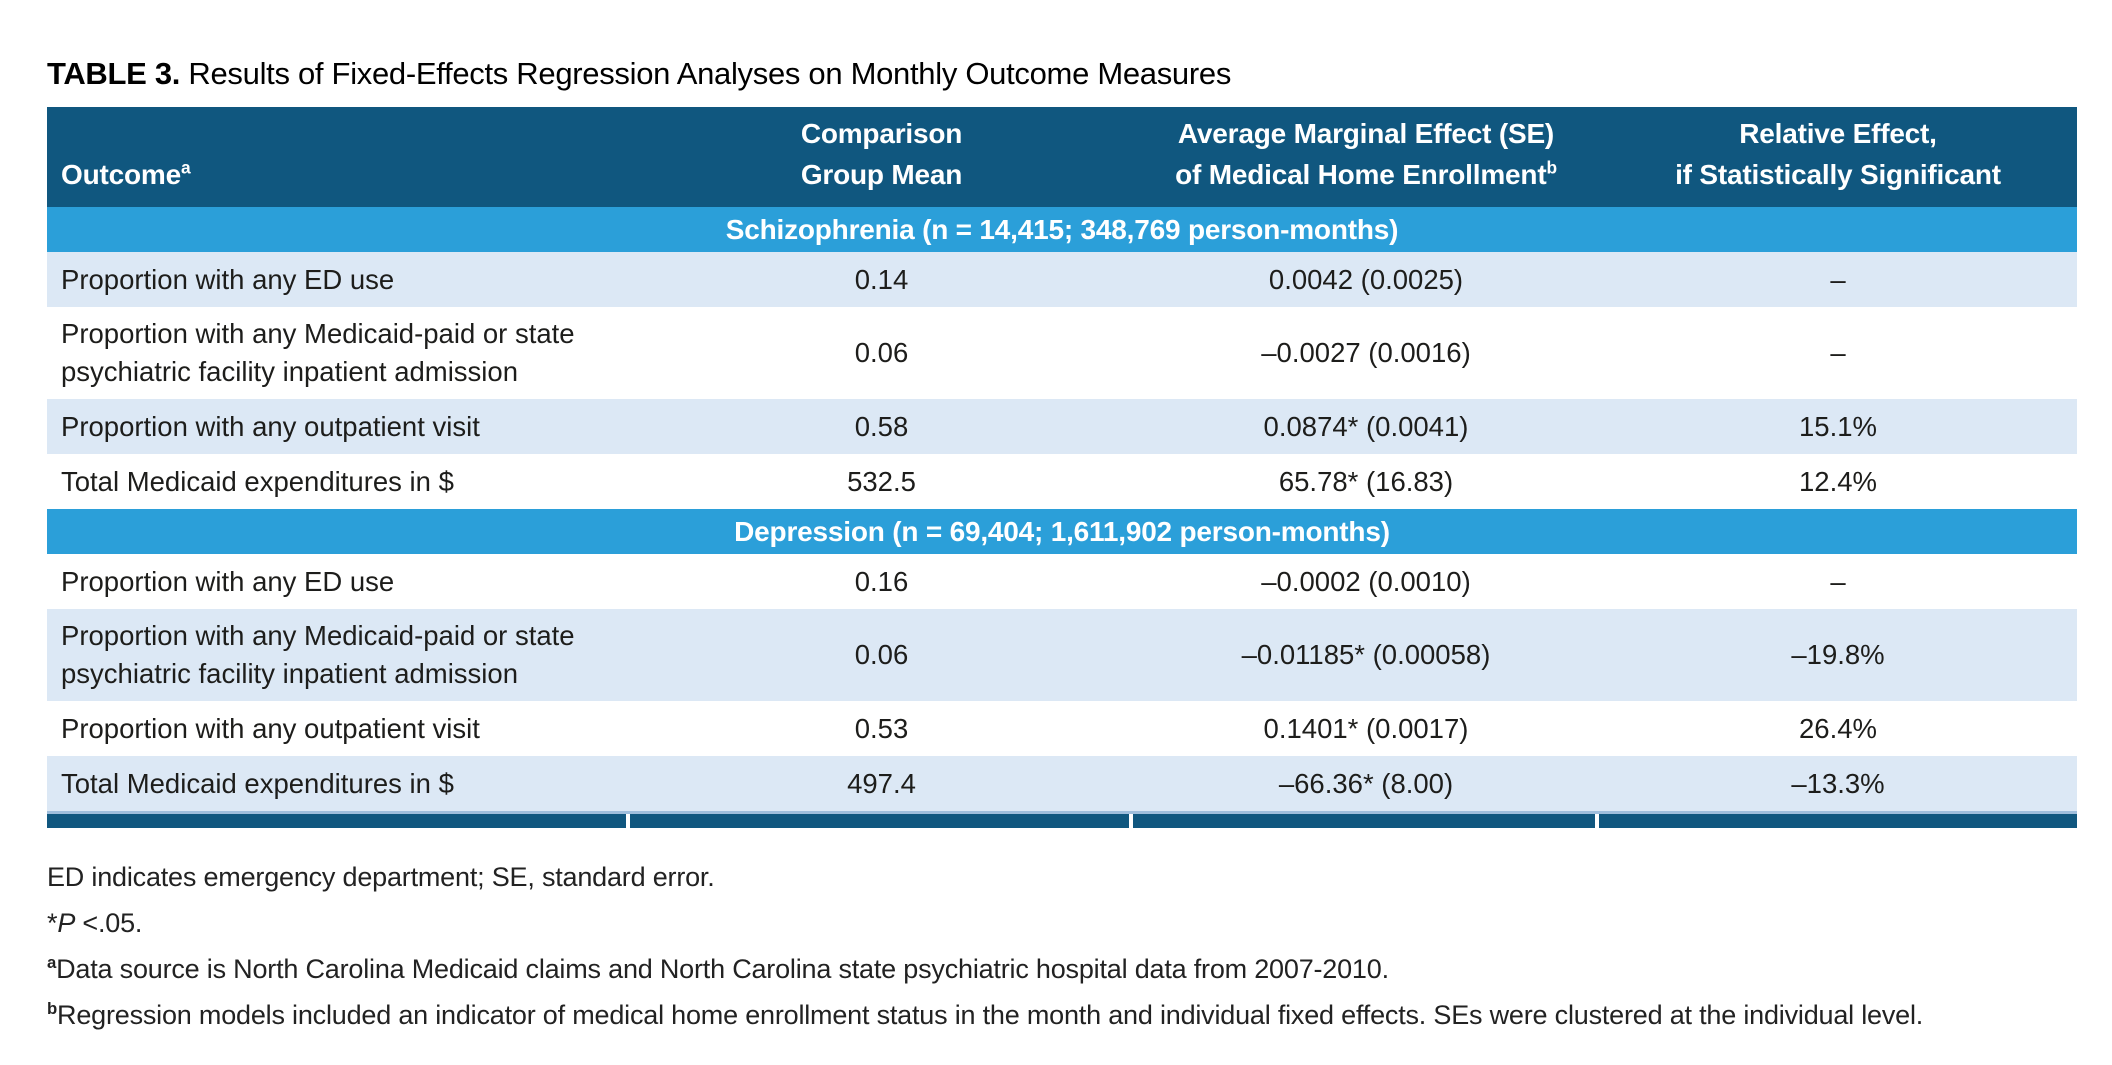  I want to click on footnote-marker-b: b, so click(1551, 167).